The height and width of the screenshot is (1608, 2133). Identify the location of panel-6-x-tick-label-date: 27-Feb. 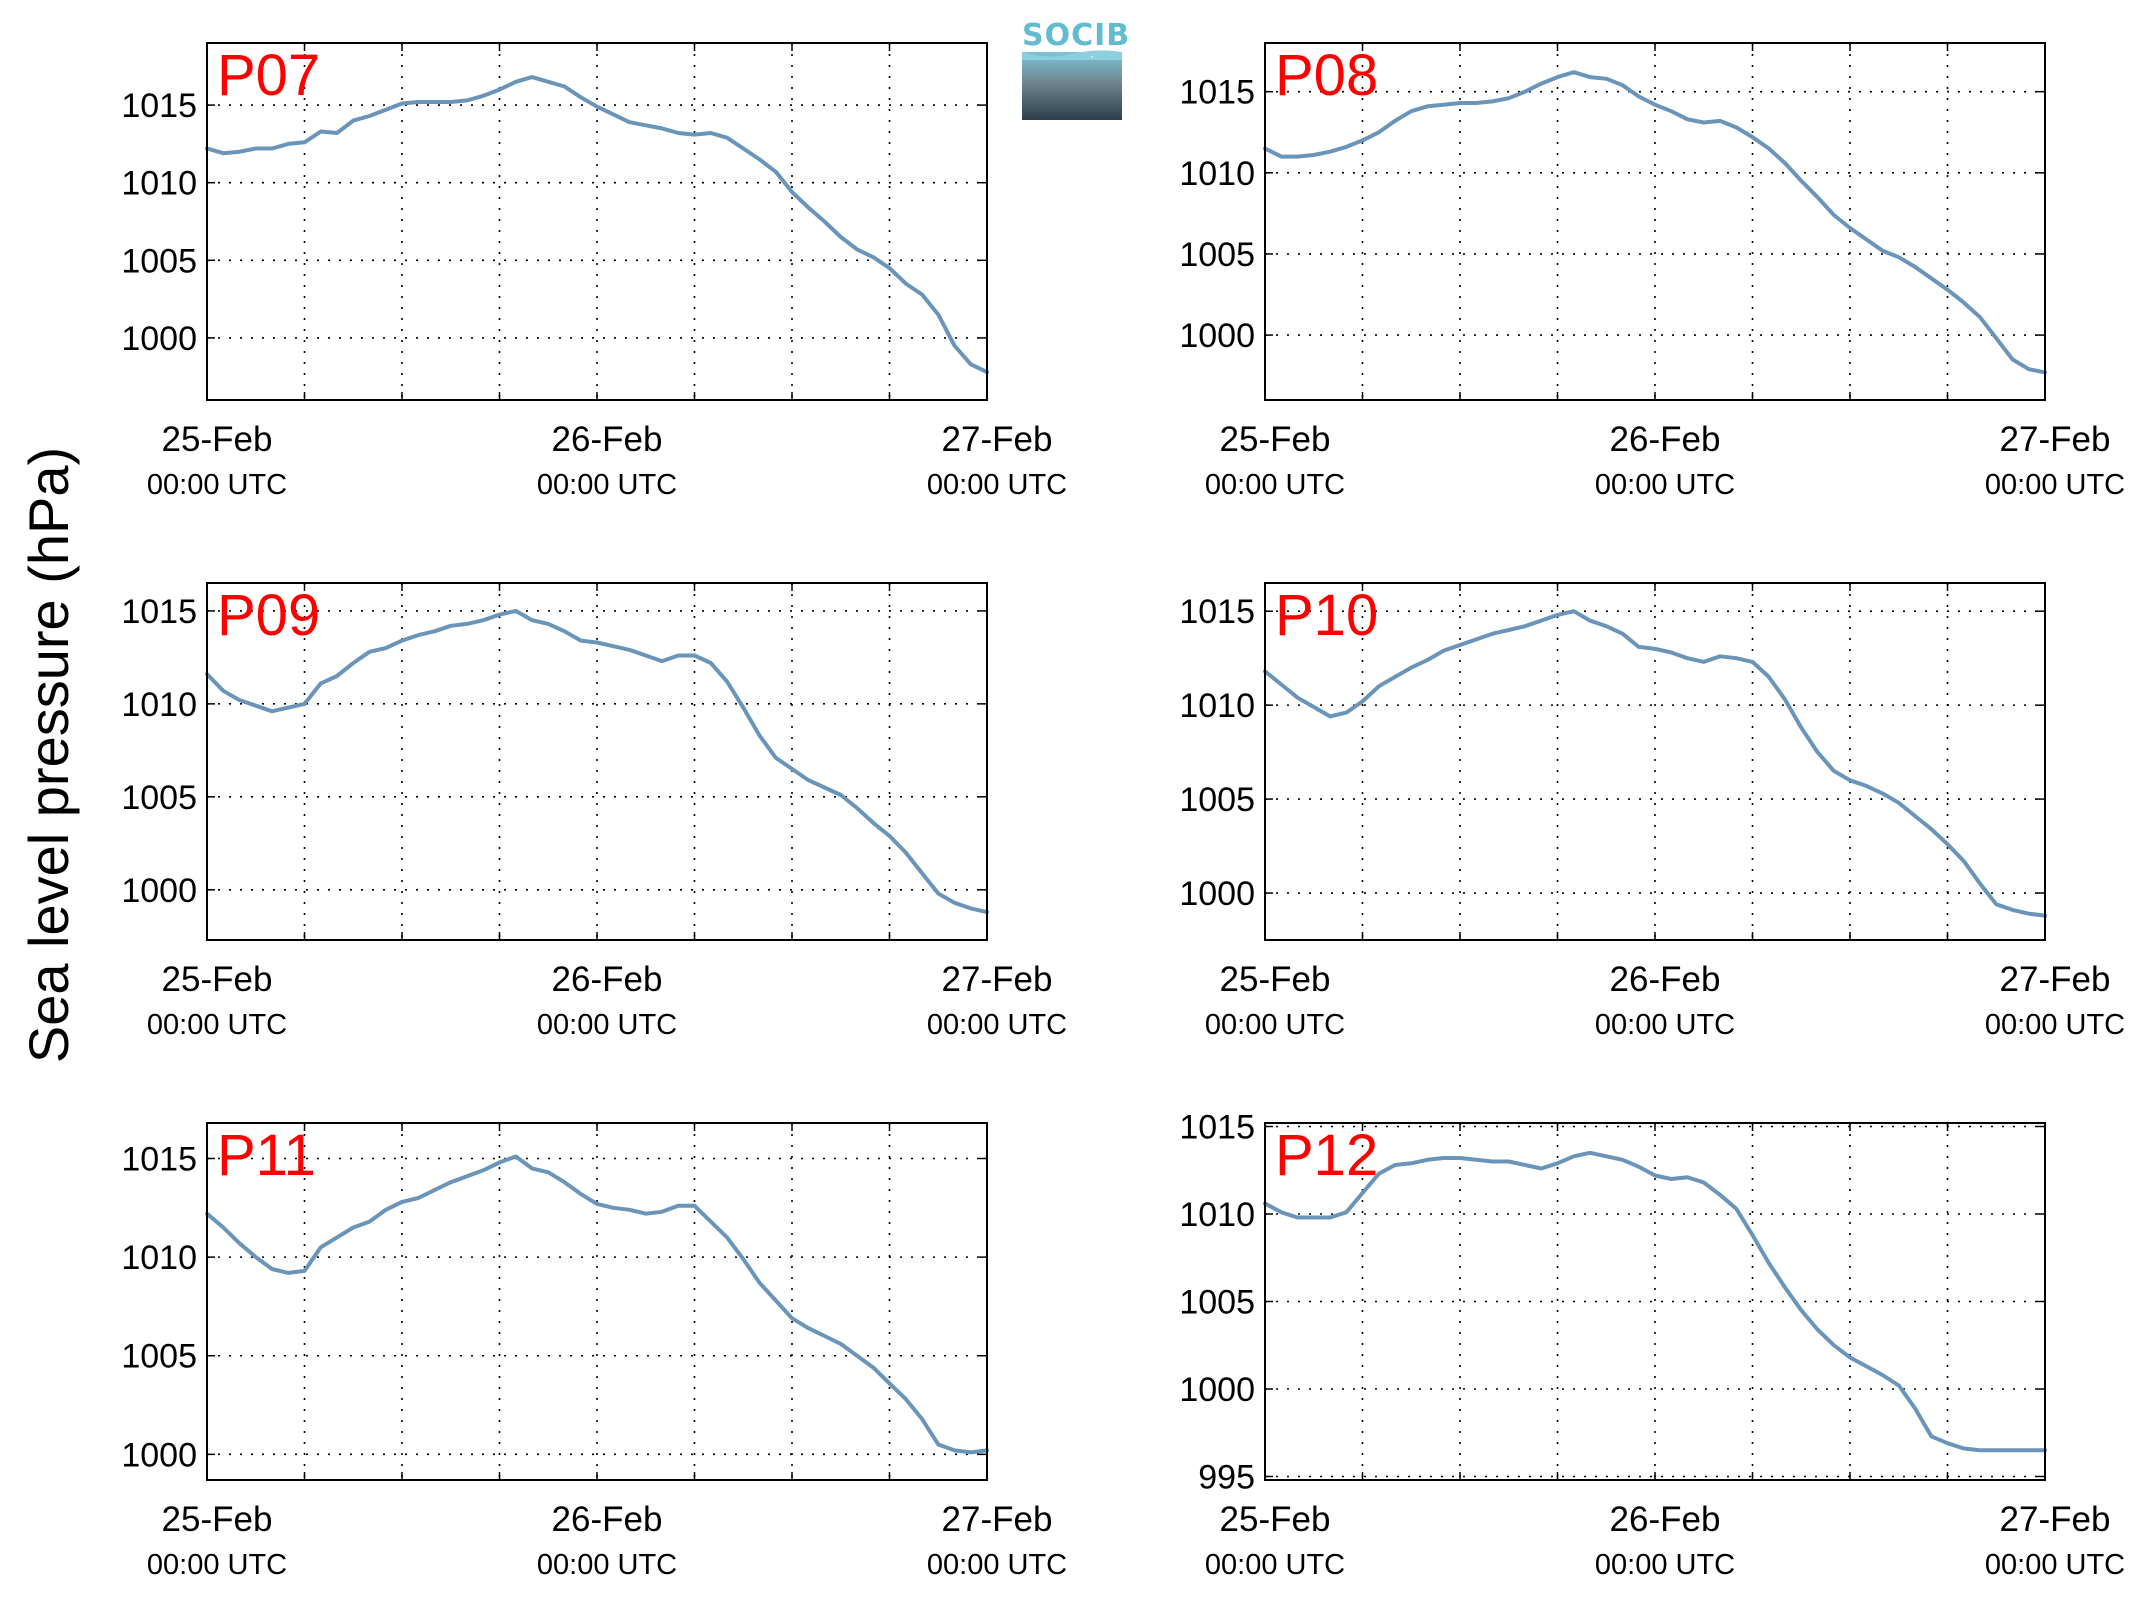
(2055, 1519).